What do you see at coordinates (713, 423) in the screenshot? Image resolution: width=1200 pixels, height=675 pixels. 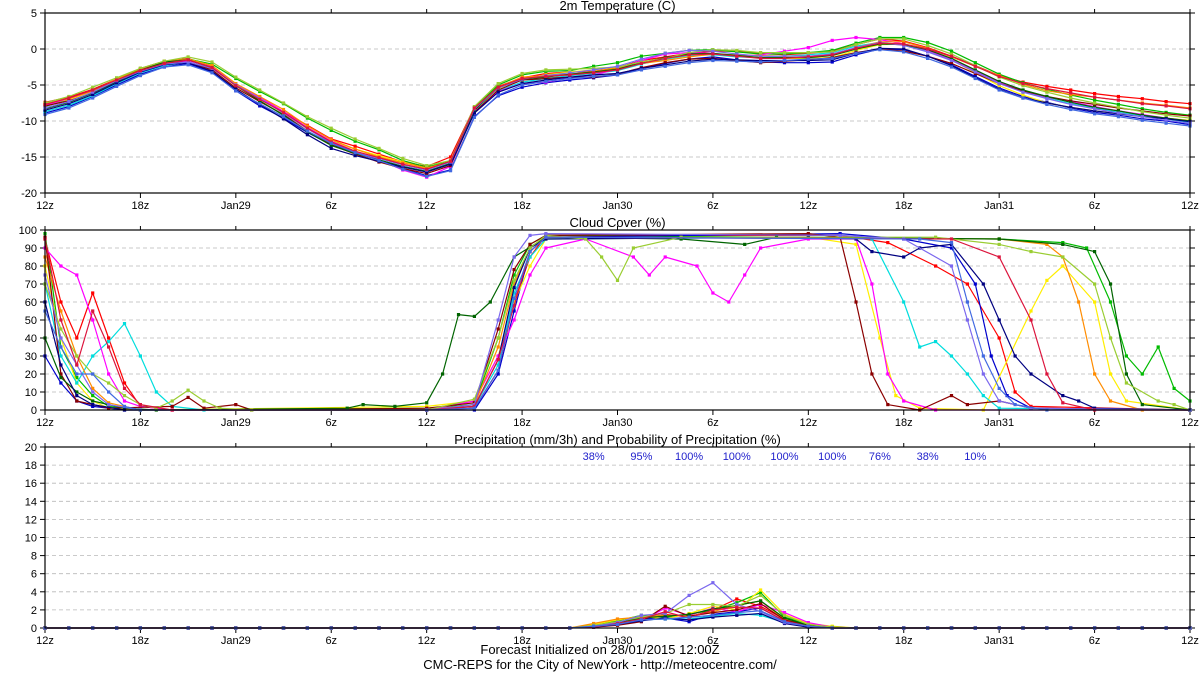 I see `x-tick-label: 6z` at bounding box center [713, 423].